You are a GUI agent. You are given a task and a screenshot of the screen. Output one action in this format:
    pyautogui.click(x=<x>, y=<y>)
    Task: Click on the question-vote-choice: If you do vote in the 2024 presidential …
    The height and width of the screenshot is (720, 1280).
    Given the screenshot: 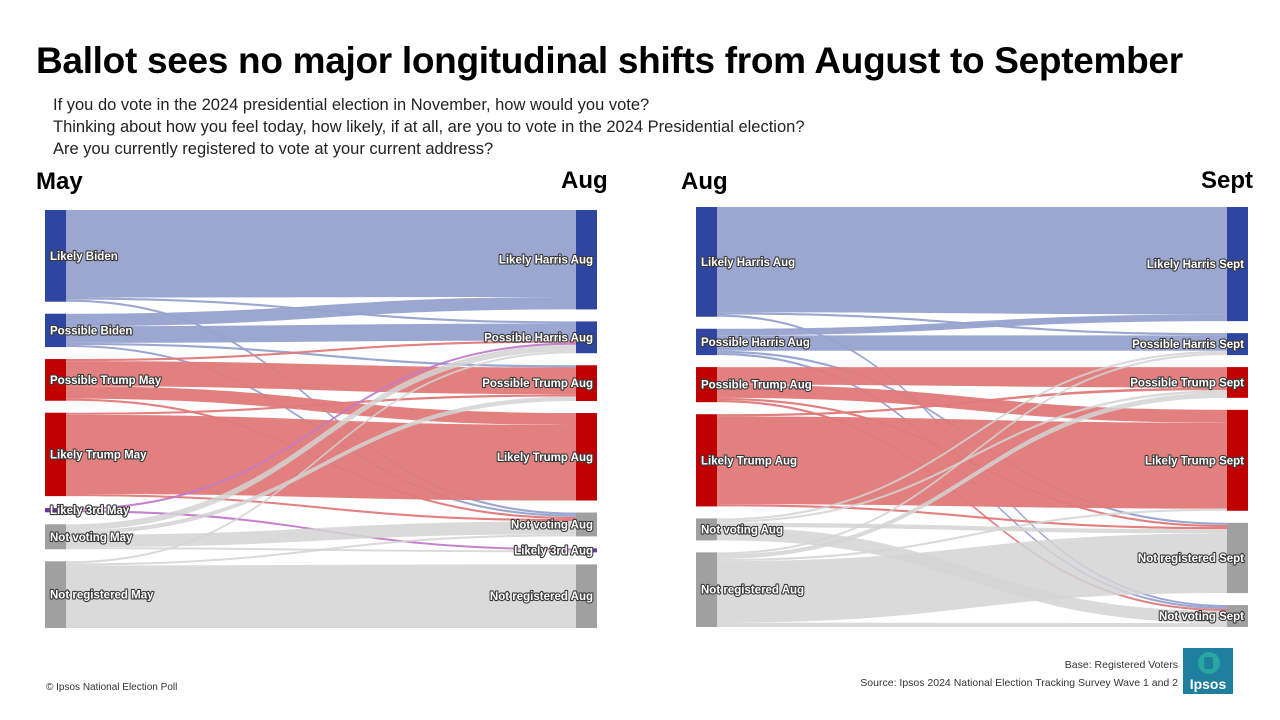 What is the action you would take?
    pyautogui.click(x=351, y=105)
    